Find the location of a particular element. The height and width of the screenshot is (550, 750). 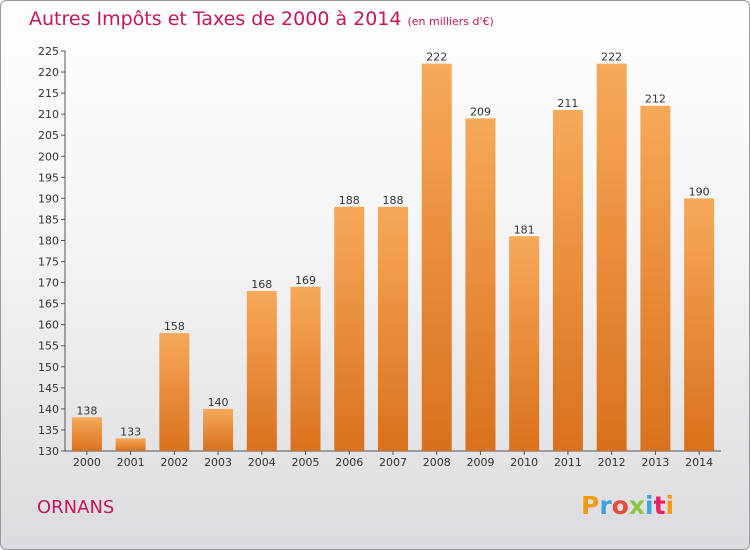

x-tick-label: 2004 is located at coordinates (262, 462).